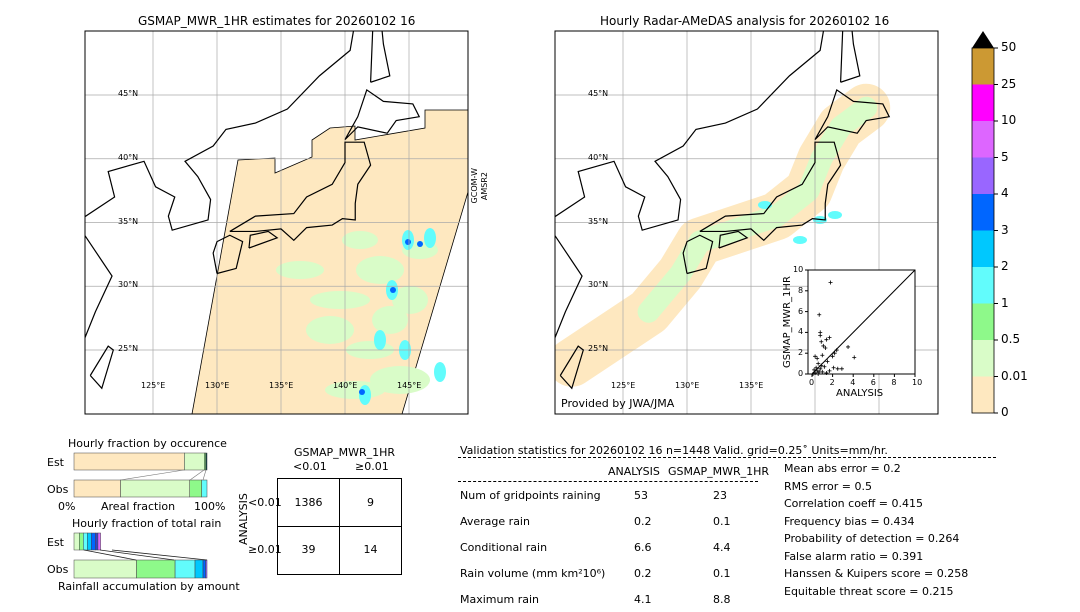 The width and height of the screenshot is (1080, 612). I want to click on sensor-label: AMSR2, so click(484, 186).